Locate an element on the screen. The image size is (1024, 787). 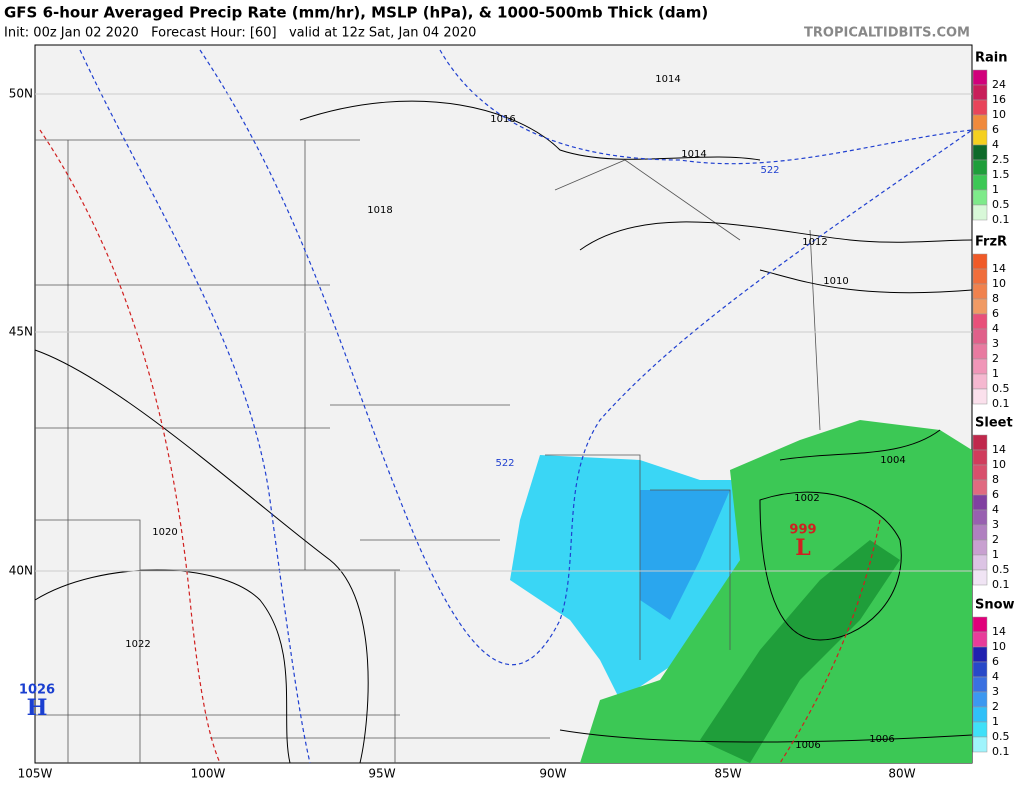
lon-label: 100W is located at coordinates (208, 774).